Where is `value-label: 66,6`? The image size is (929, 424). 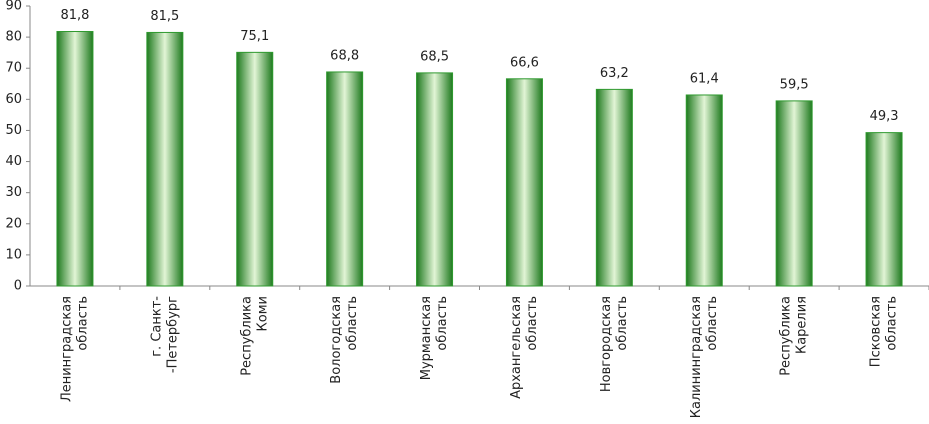
value-label: 66,6 is located at coordinates (524, 62).